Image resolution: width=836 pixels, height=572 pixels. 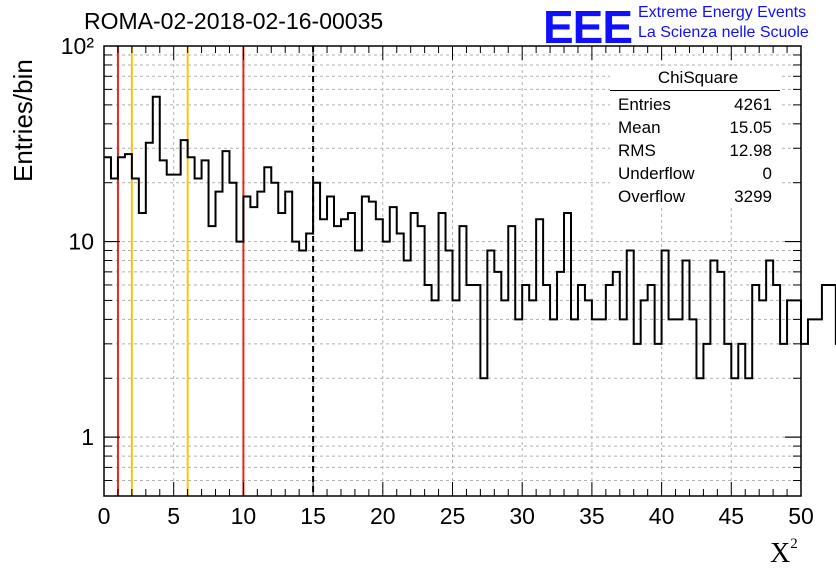 I want to click on logo-caption-line2: La Scienza nelle Scuole, so click(x=723, y=32).